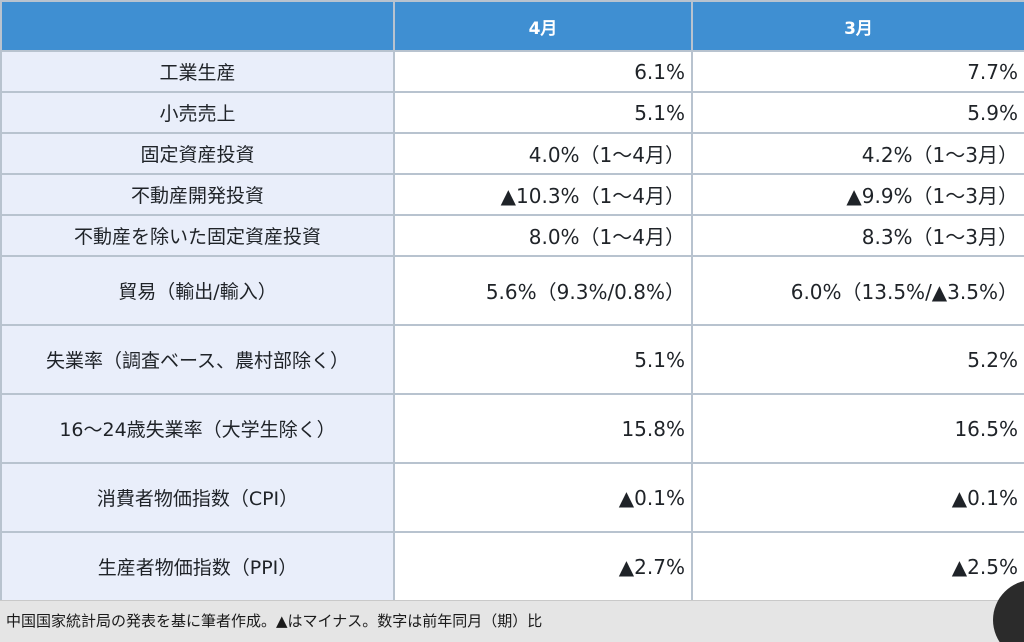 This screenshot has width=1024, height=642. I want to click on row-label: 不動産開発投資, so click(197, 194).